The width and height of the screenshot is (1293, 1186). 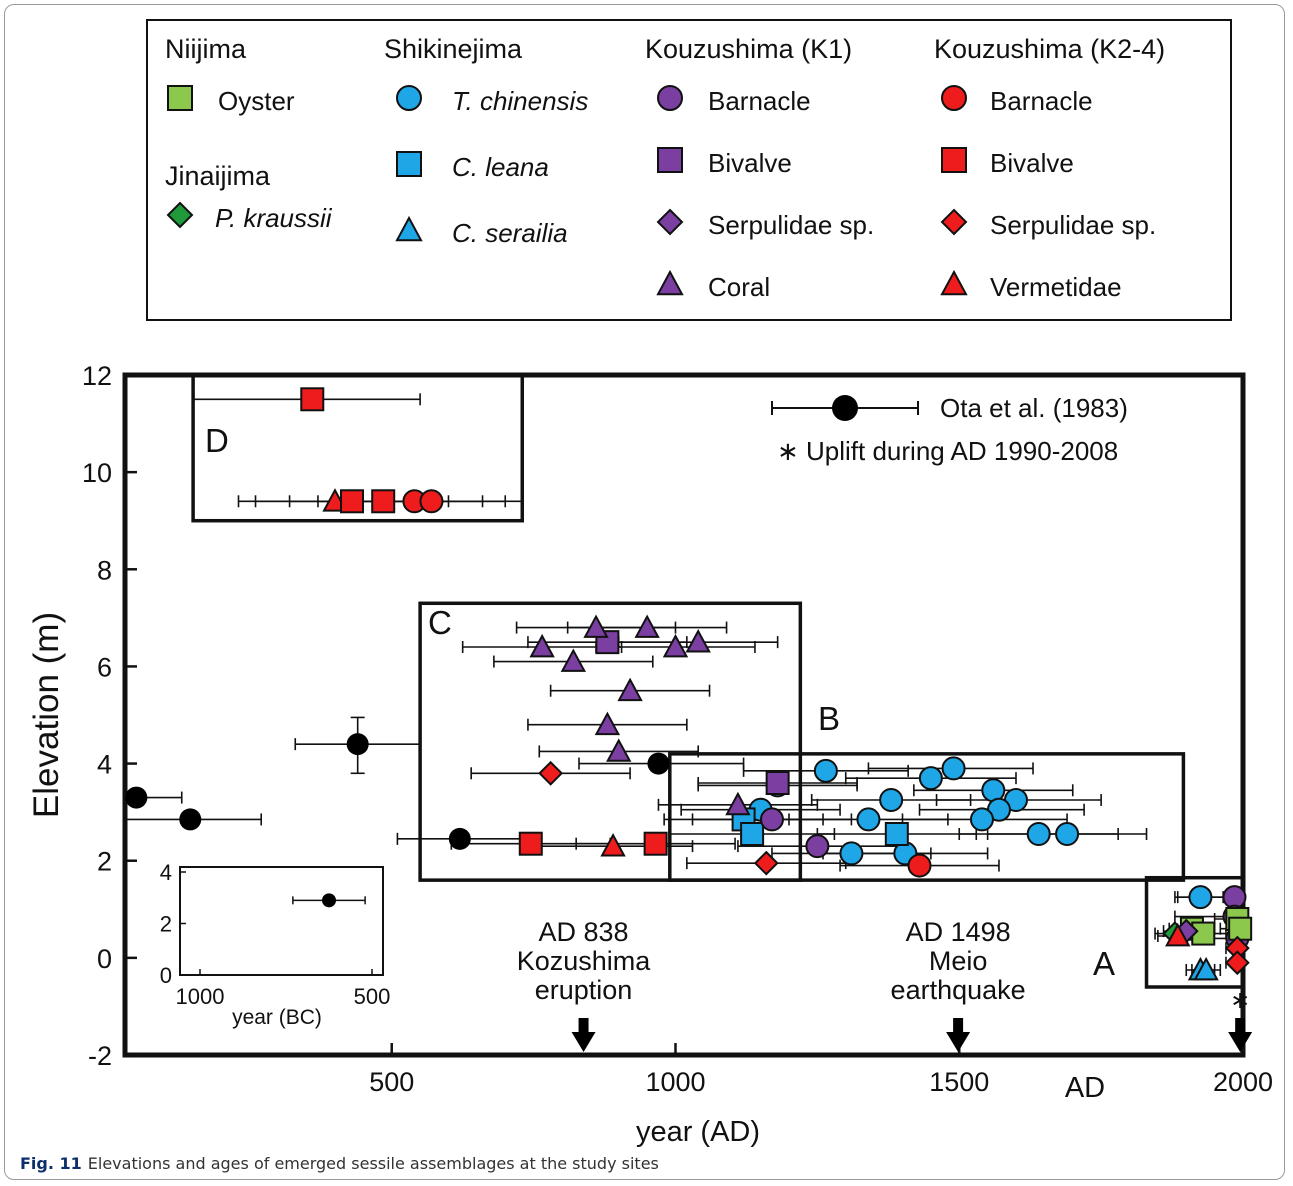 What do you see at coordinates (440, 622) in the screenshot?
I see `group-box-label: C` at bounding box center [440, 622].